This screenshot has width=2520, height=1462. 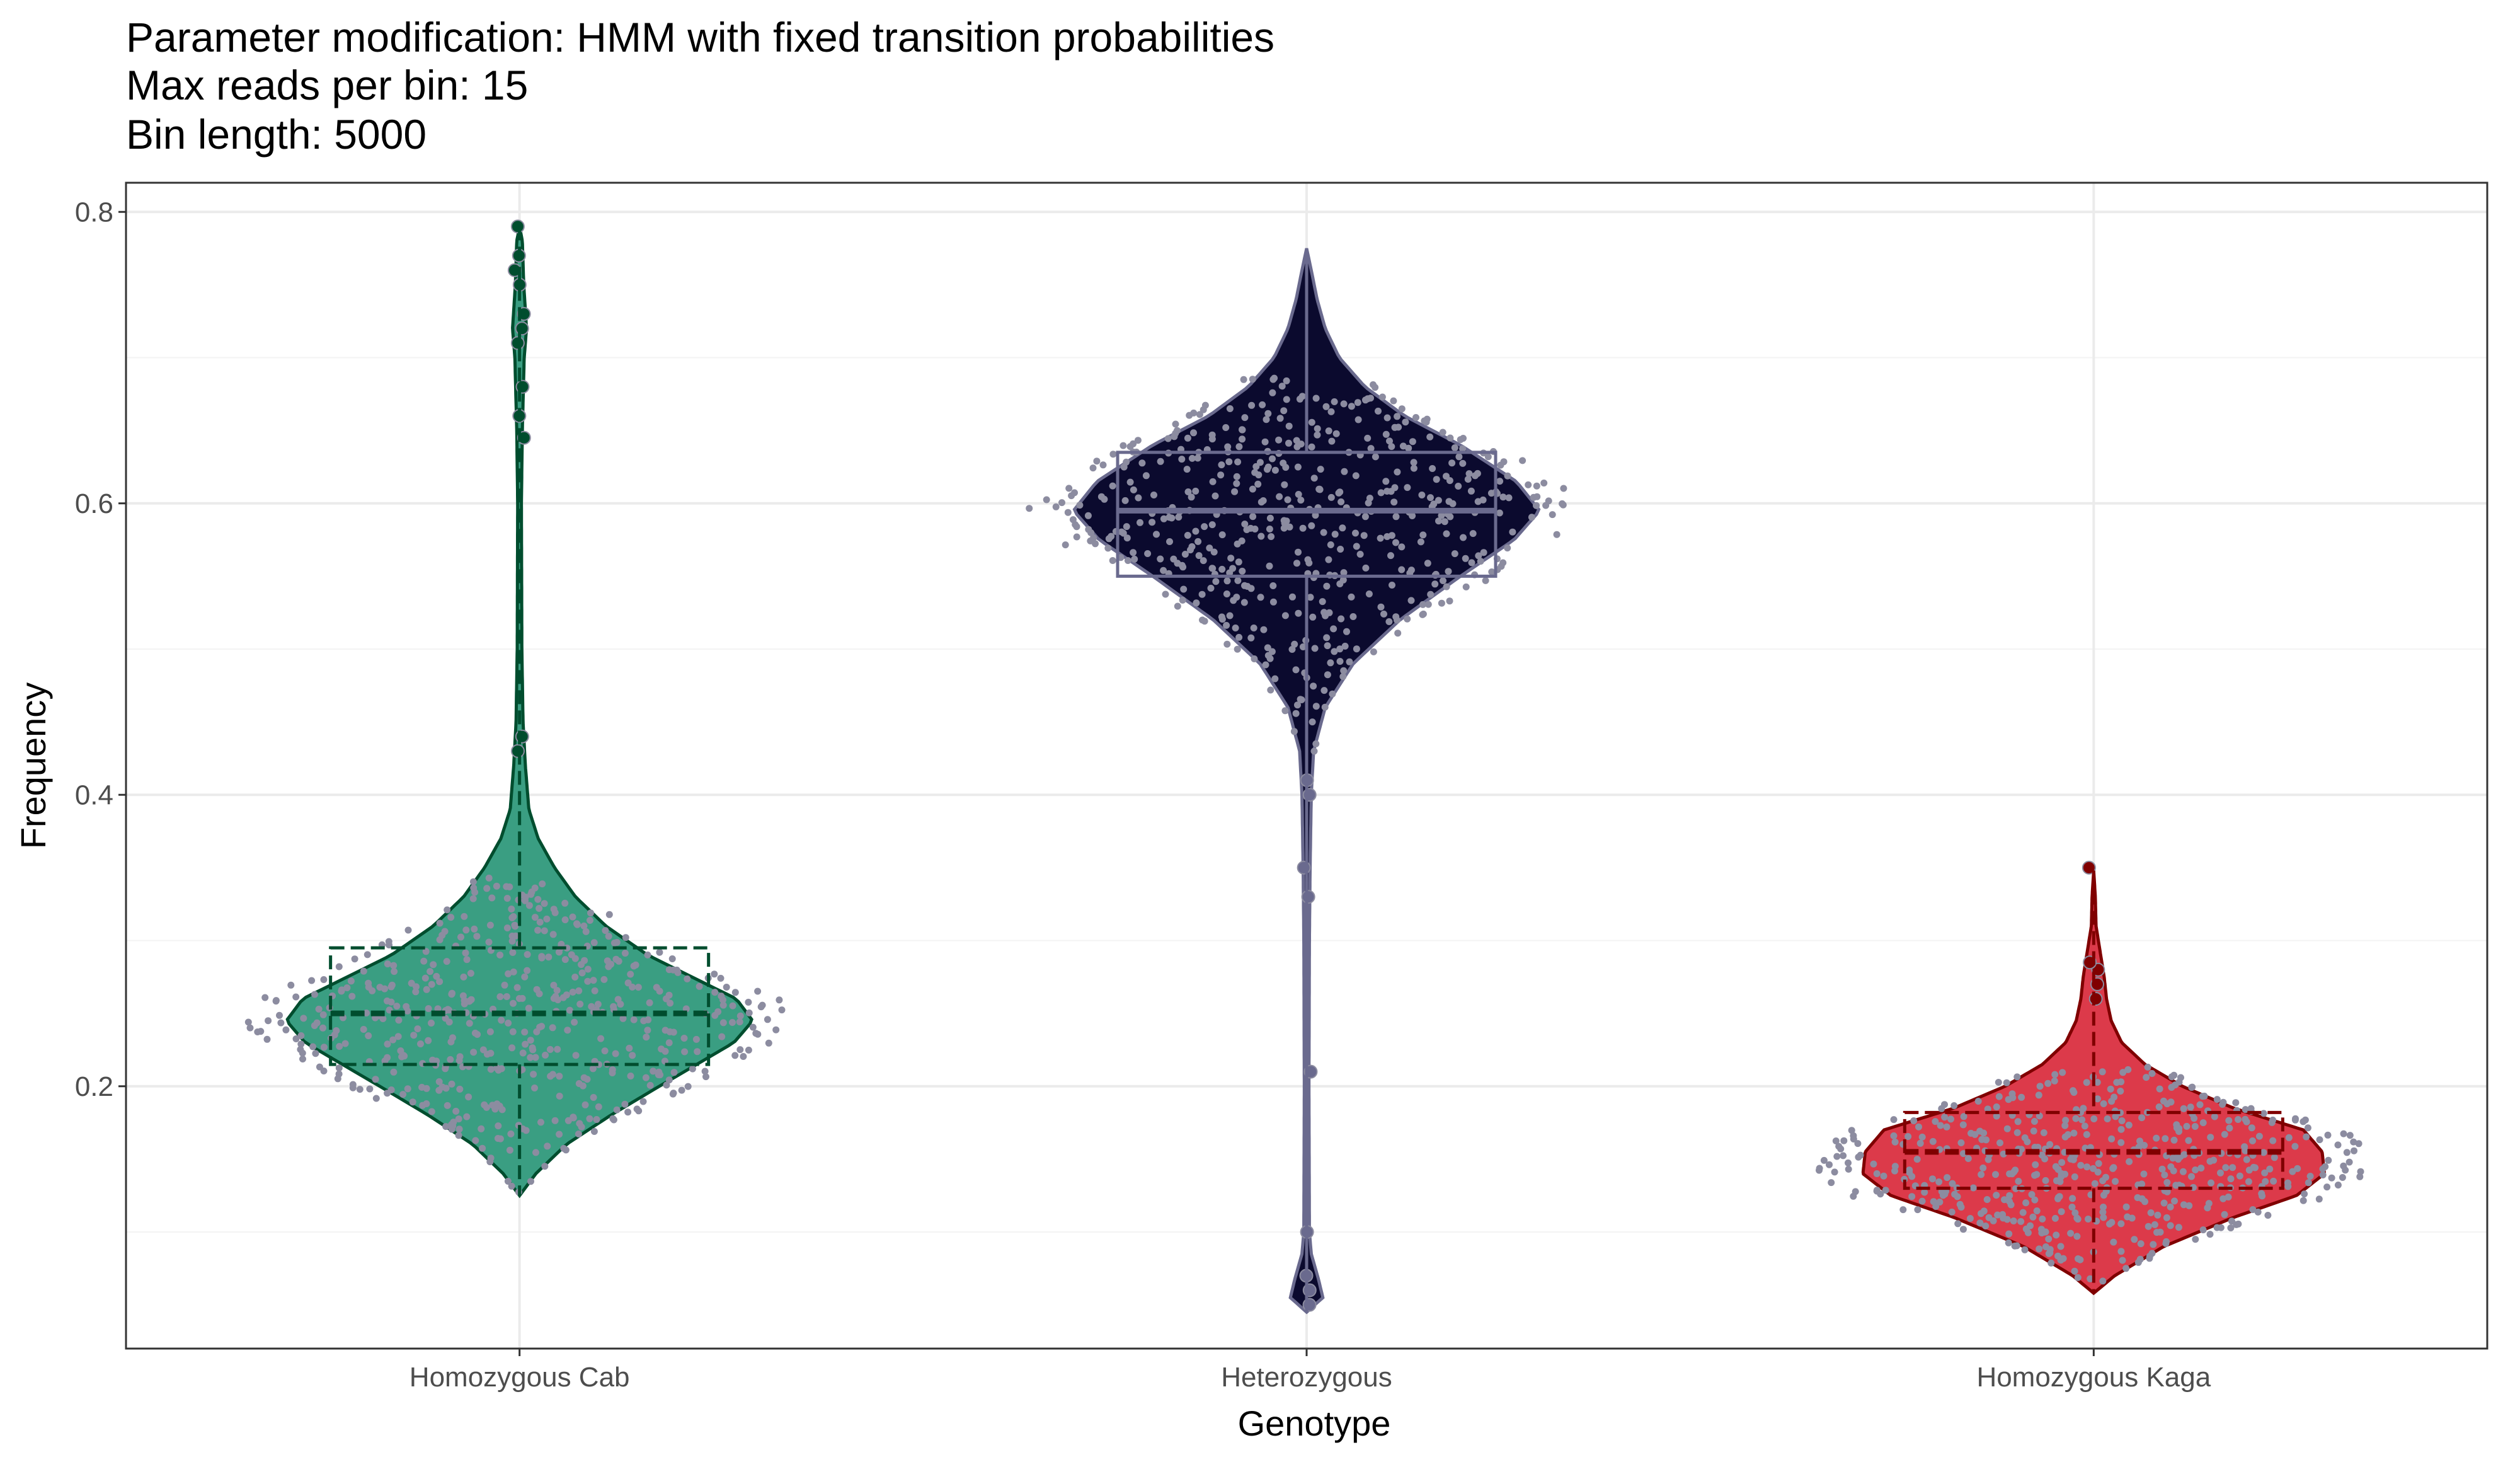 I want to click on outlier-point, so click(x=517, y=751).